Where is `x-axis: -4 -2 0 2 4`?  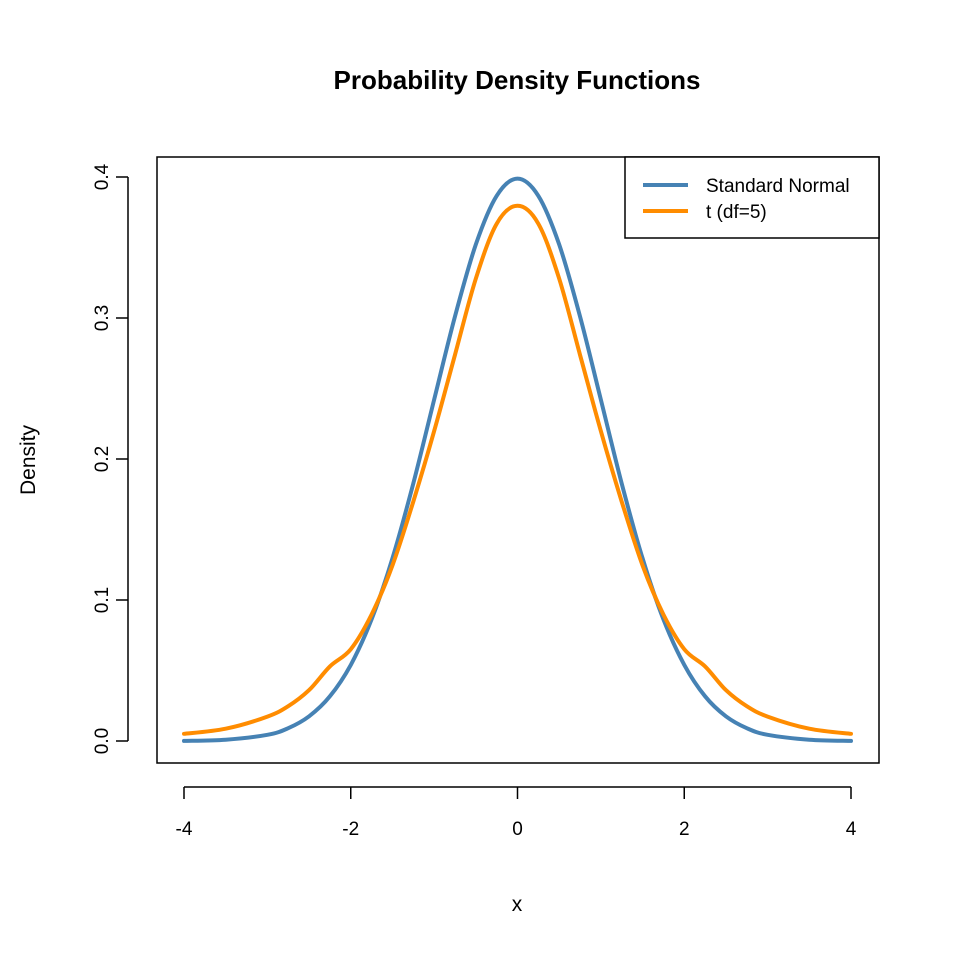 x-axis: -4 -2 0 2 4 is located at coordinates (516, 813).